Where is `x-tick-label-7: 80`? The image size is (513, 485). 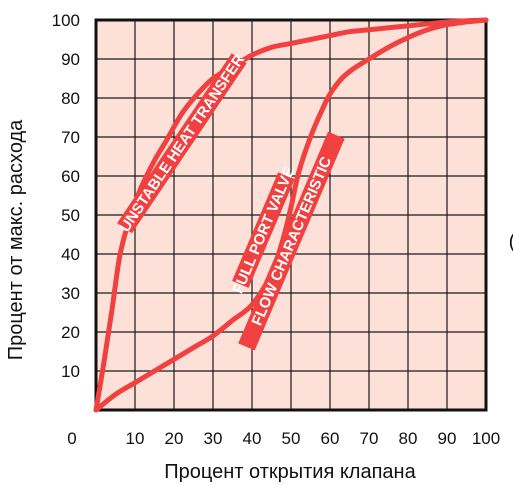
x-tick-label-7: 80 is located at coordinates (408, 438).